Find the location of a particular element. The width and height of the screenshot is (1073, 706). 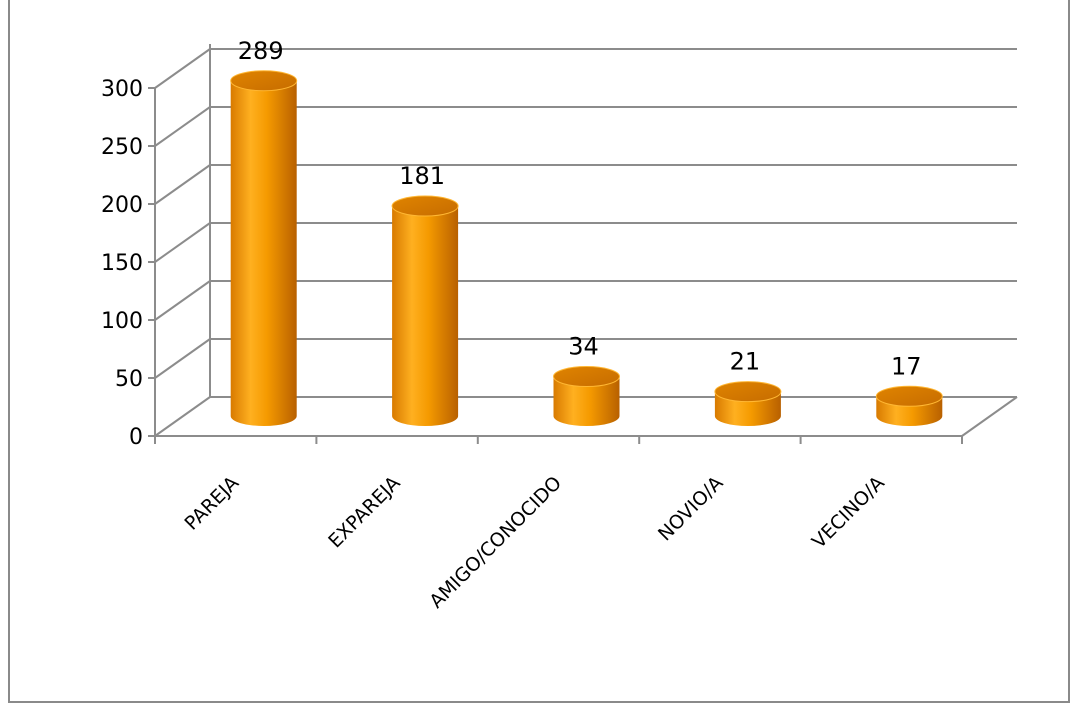

category-label: EXPAREJA is located at coordinates (364, 512).